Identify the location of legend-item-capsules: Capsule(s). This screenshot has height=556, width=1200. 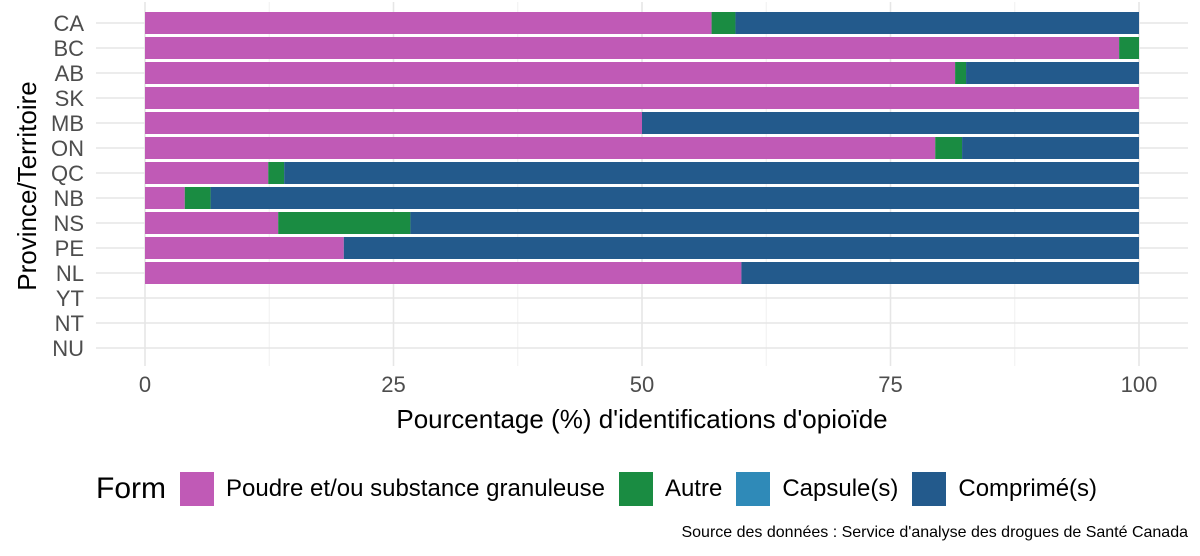
(817, 489).